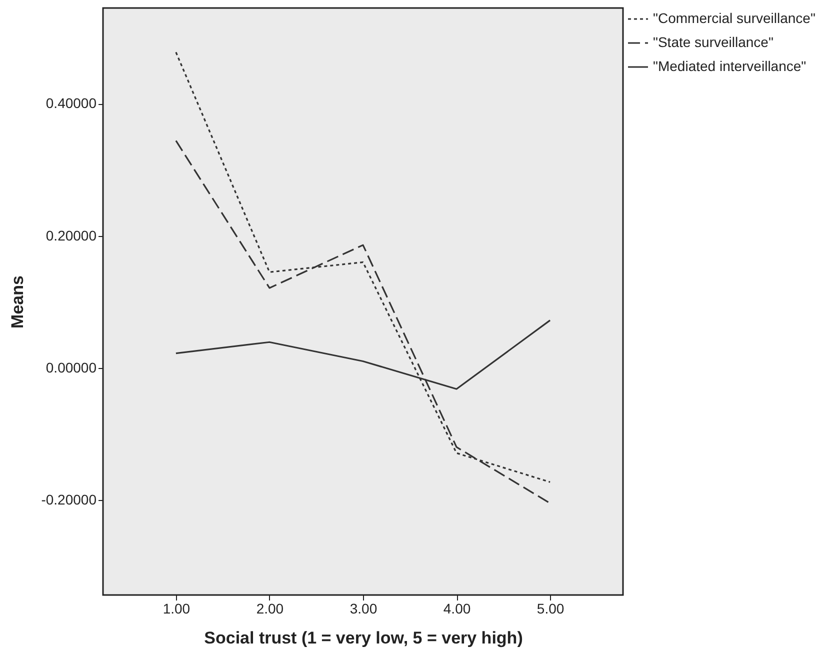  I want to click on y-axis-title: Means, so click(18, 302).